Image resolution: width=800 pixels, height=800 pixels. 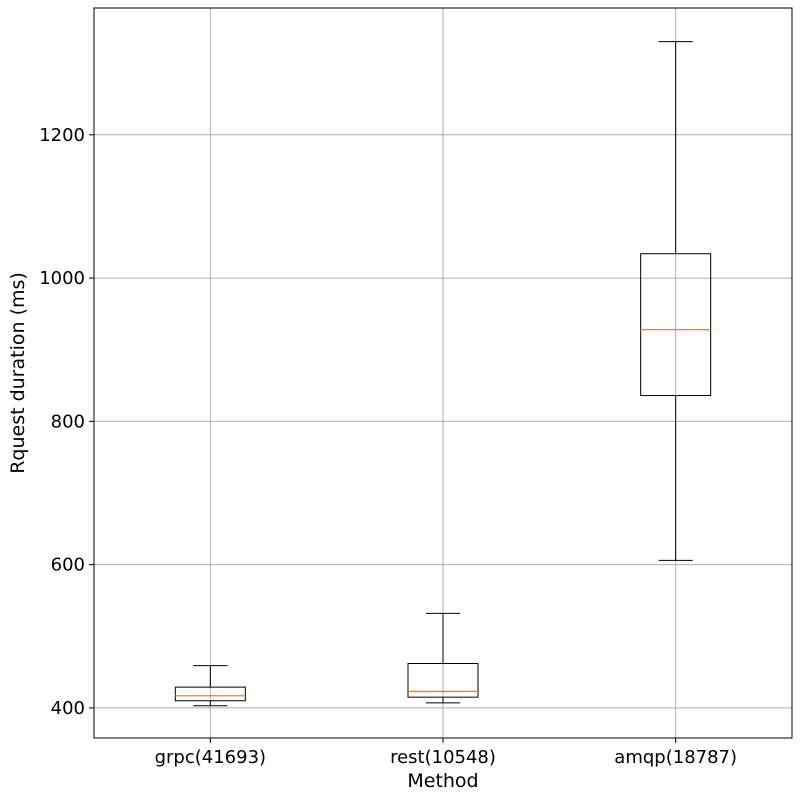 What do you see at coordinates (62, 135) in the screenshot?
I see `y-tick-label: 1200` at bounding box center [62, 135].